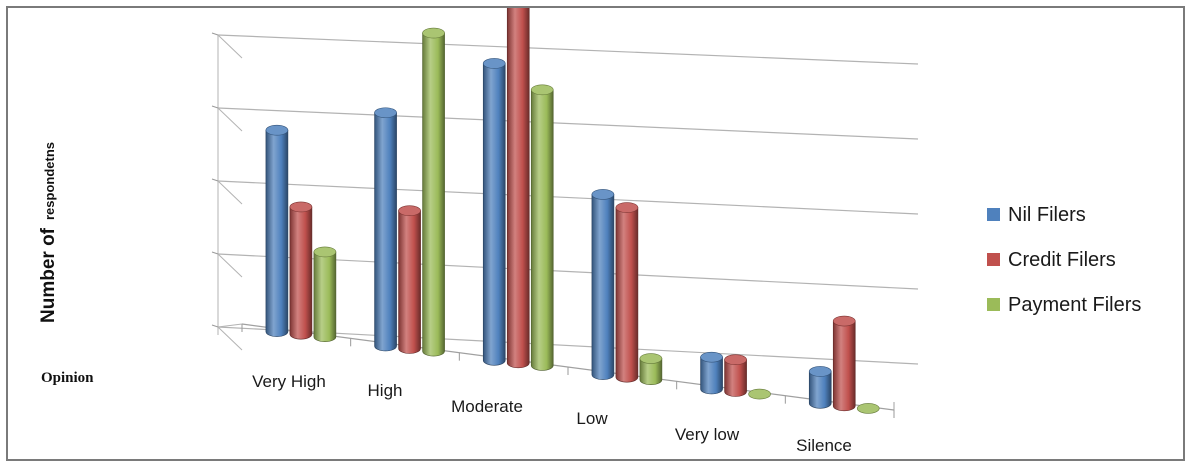 Image resolution: width=1193 pixels, height=469 pixels. I want to click on category-label-3: Low, so click(592, 418).